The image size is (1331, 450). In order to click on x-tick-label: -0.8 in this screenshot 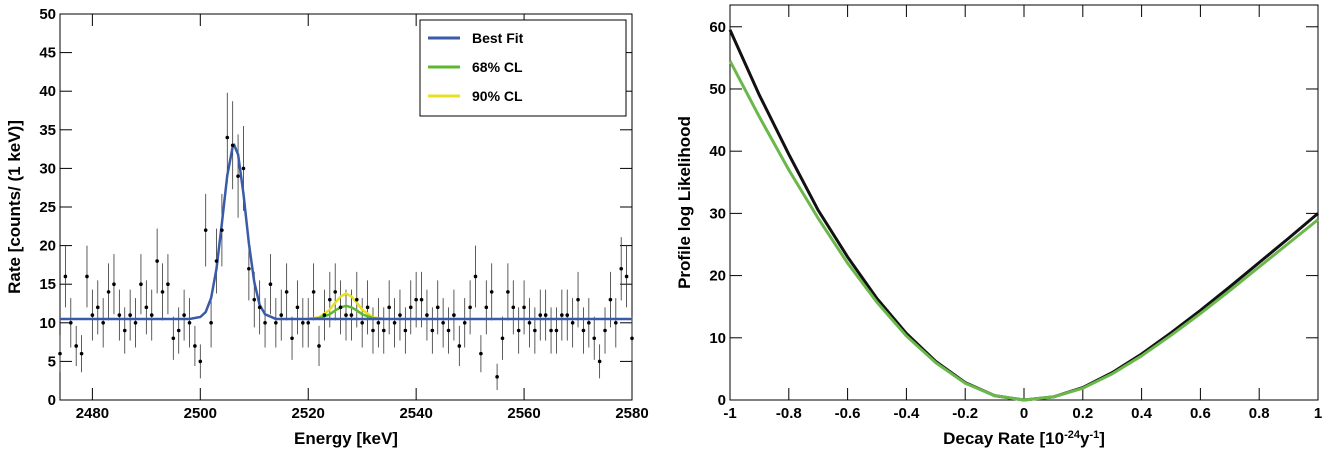, I will do `click(789, 413)`.